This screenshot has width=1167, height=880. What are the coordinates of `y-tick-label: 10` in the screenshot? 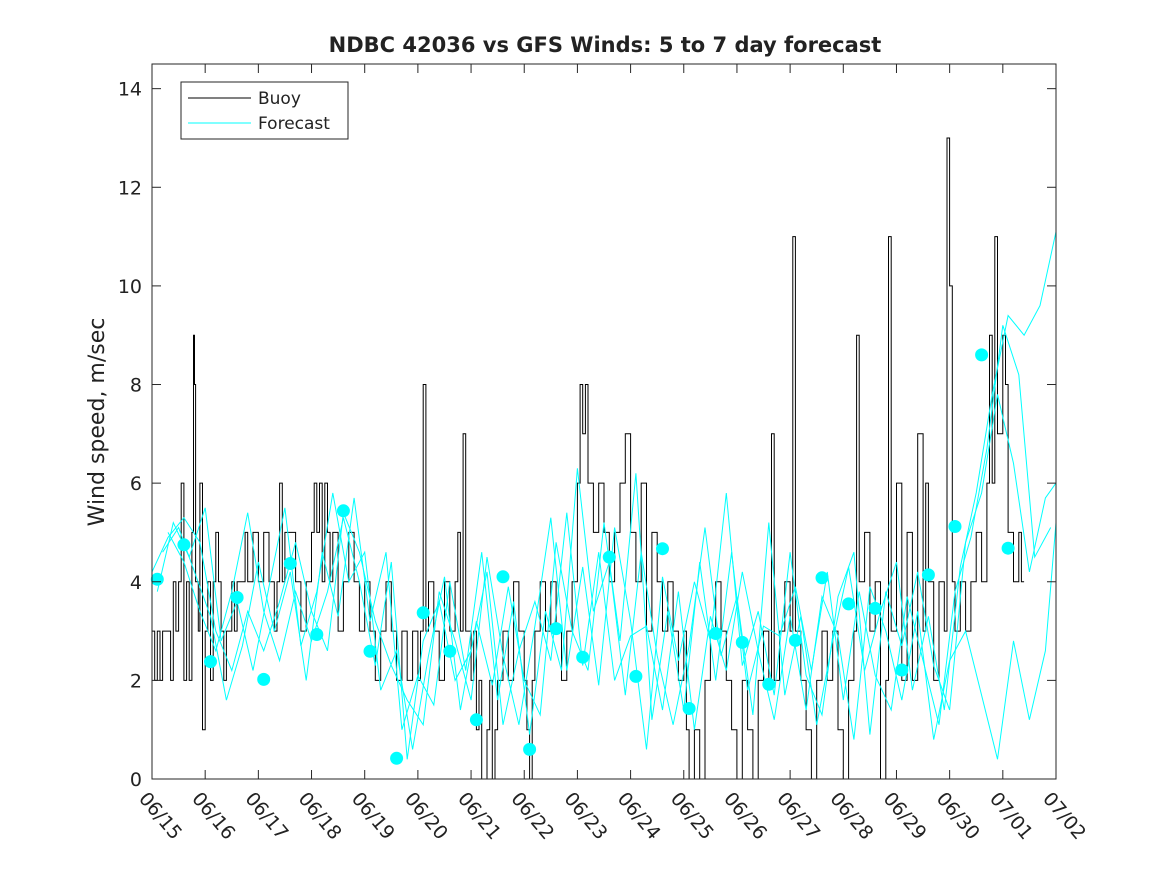 It's located at (130, 287).